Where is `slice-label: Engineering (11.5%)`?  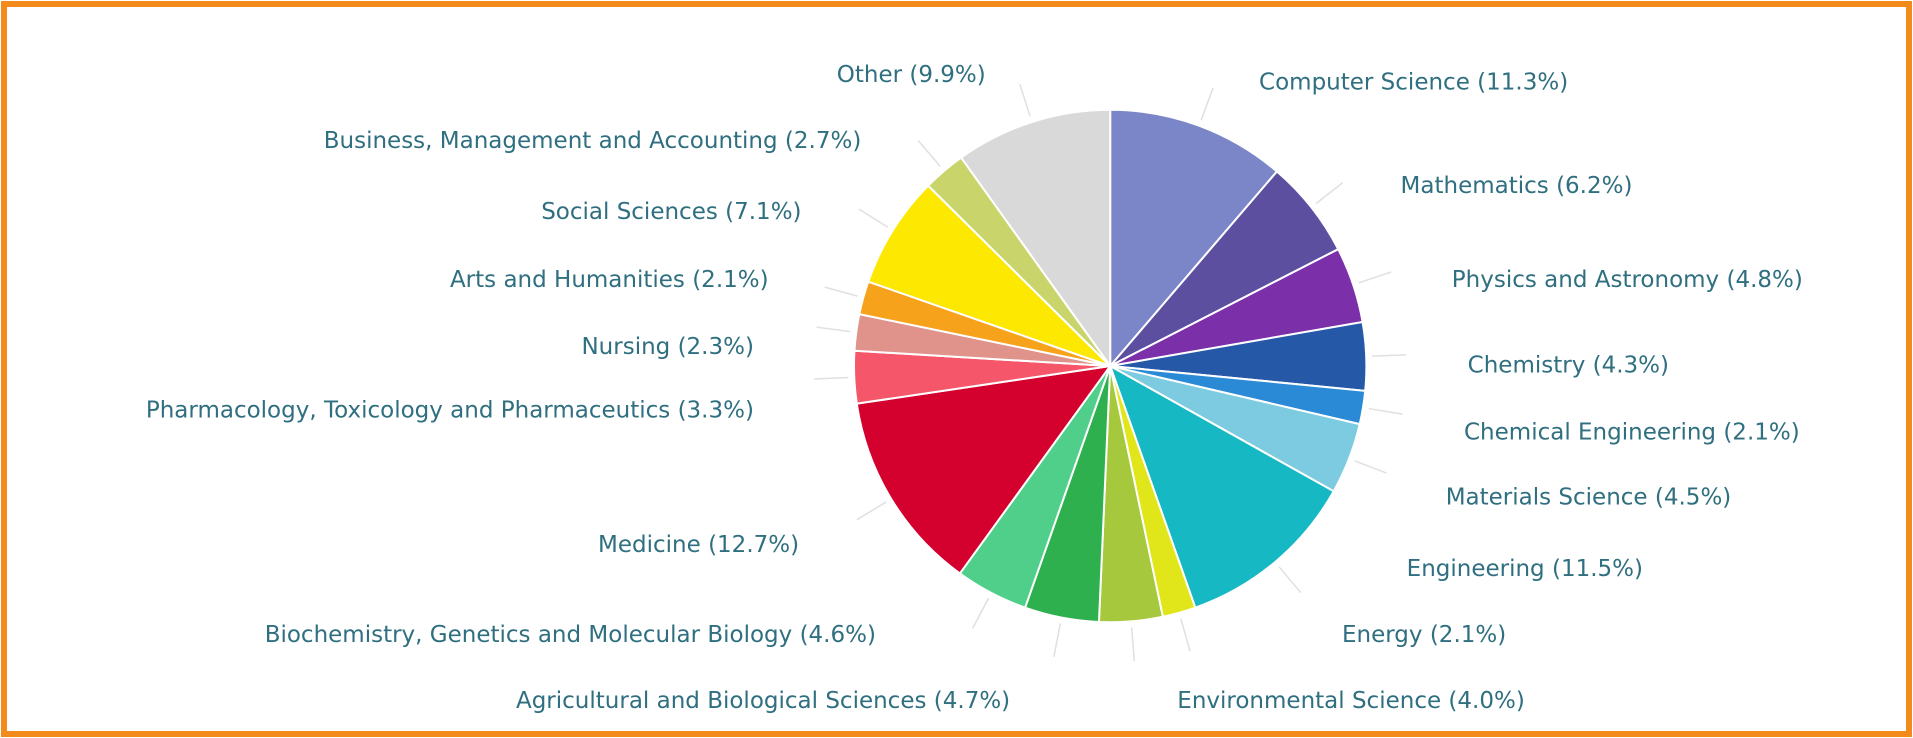 slice-label: Engineering (11.5%) is located at coordinates (1525, 569).